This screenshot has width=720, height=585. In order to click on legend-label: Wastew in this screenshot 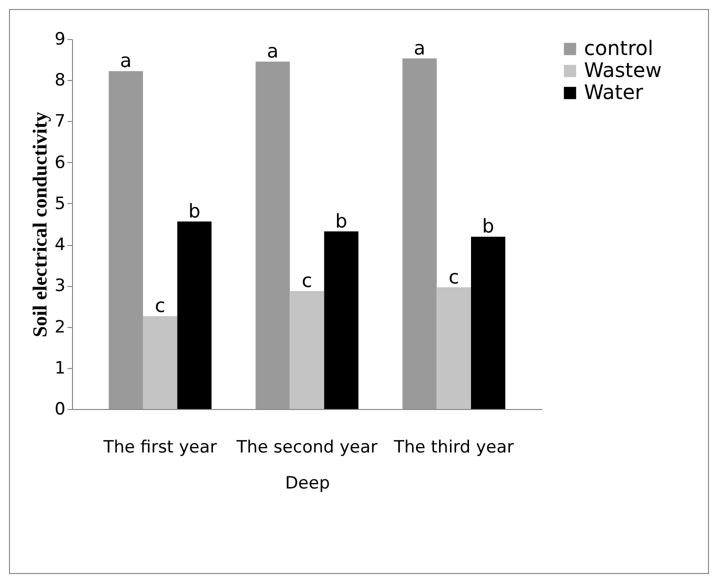, I will do `click(623, 70)`.